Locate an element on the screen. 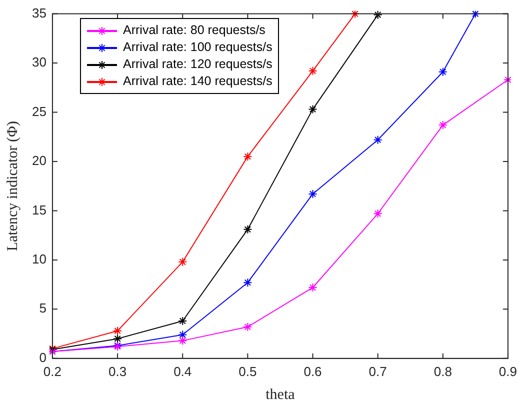 This screenshot has height=408, width=523. y-tick-label: 10 is located at coordinates (39, 259).